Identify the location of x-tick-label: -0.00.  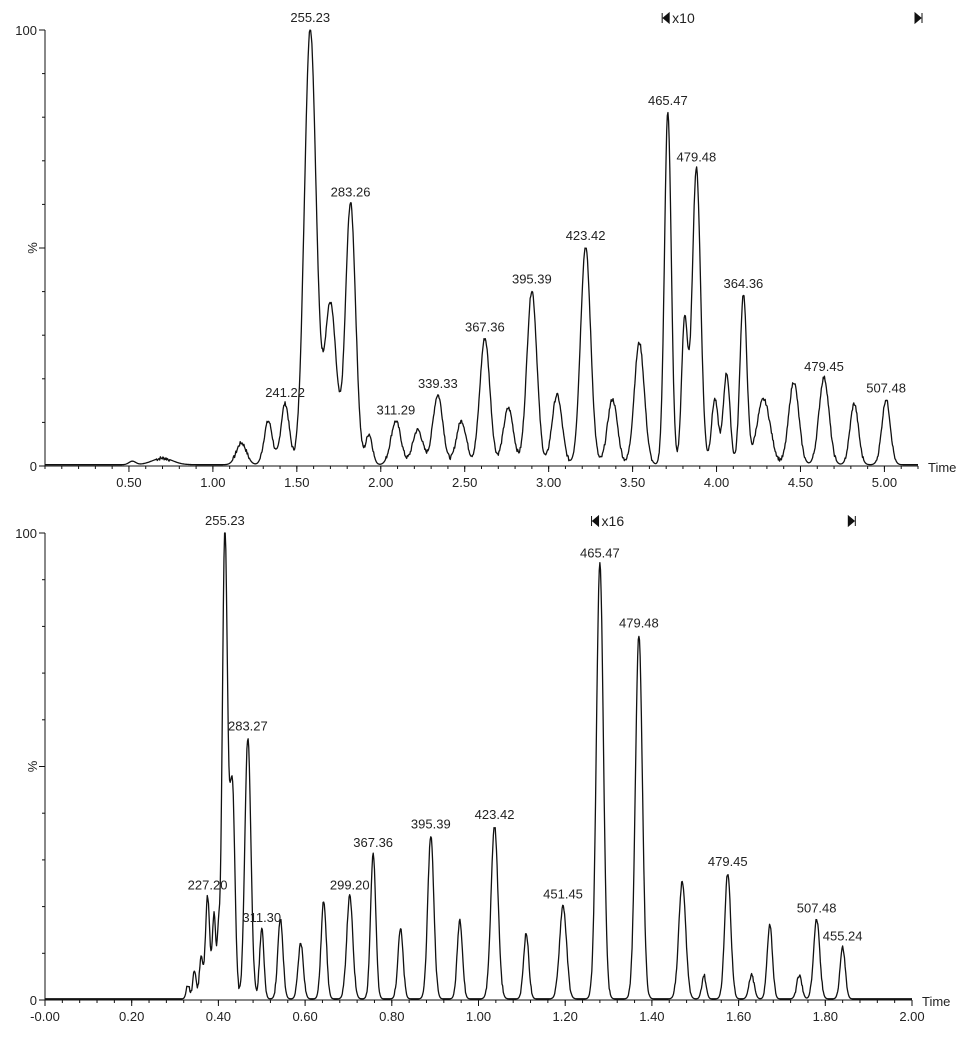
(45, 1016).